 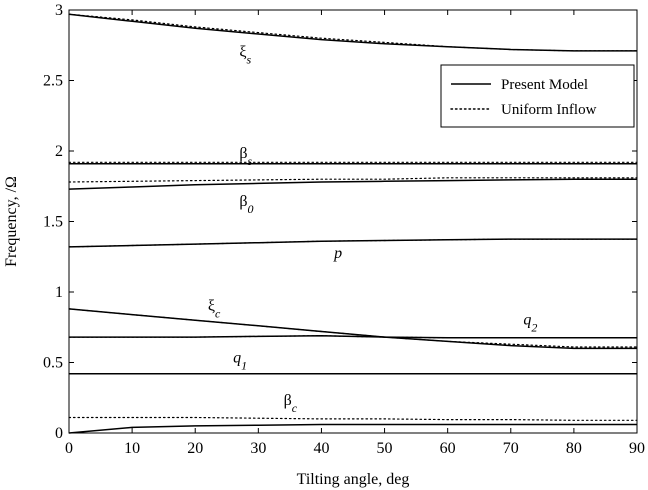 I want to click on annotation-q-2: q2, so click(x=530, y=322).